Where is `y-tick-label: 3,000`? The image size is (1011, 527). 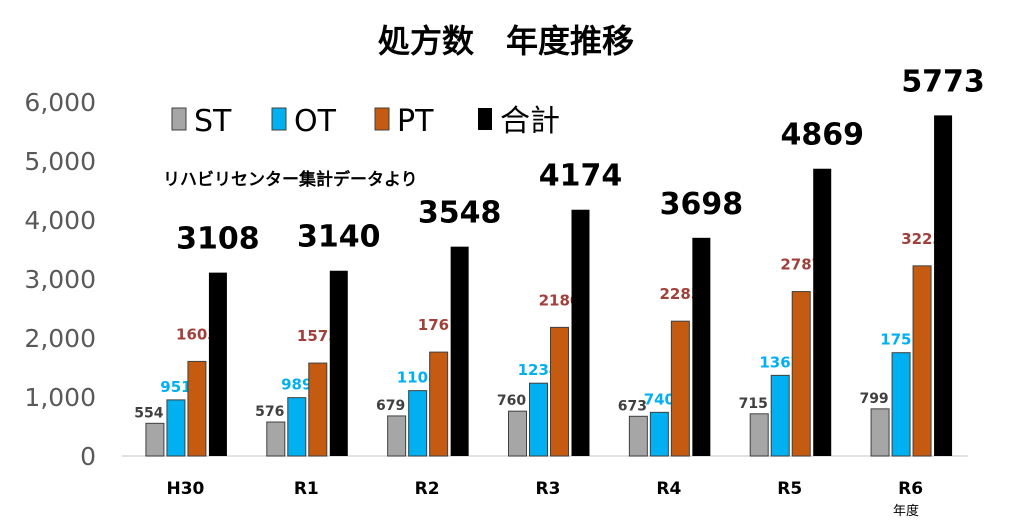 y-tick-label: 3,000 is located at coordinates (60, 279).